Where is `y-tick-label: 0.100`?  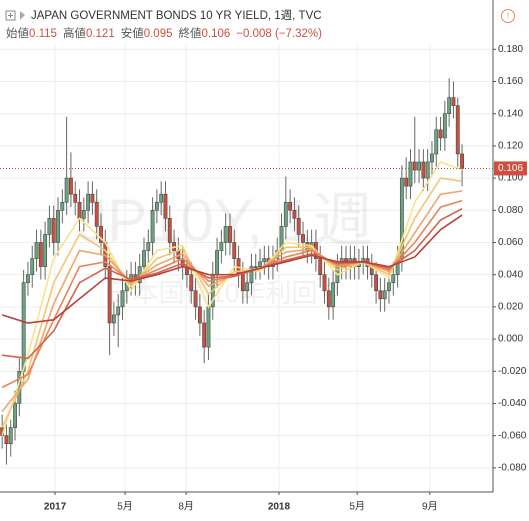 y-tick-label: 0.100 is located at coordinates (510, 178).